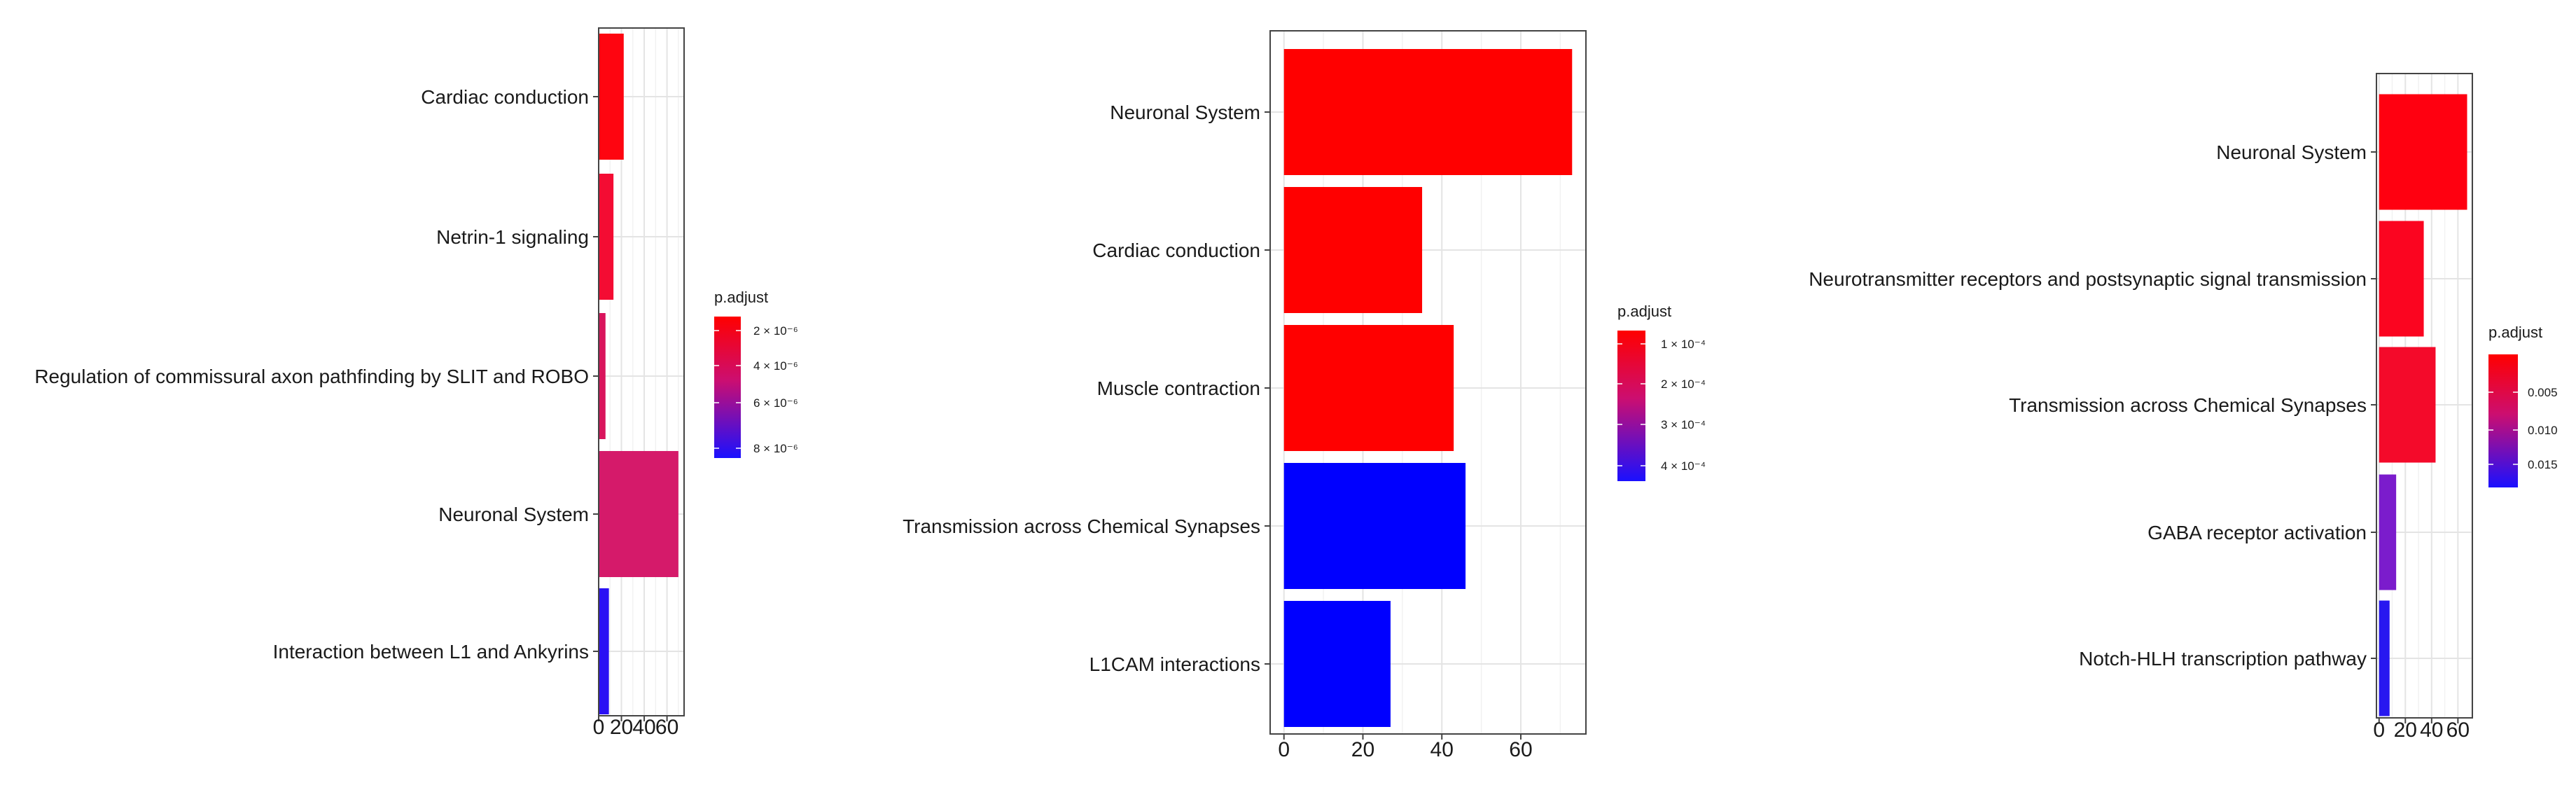  I want to click on legend-label: 3 × 10⁻⁴, so click(1683, 425).